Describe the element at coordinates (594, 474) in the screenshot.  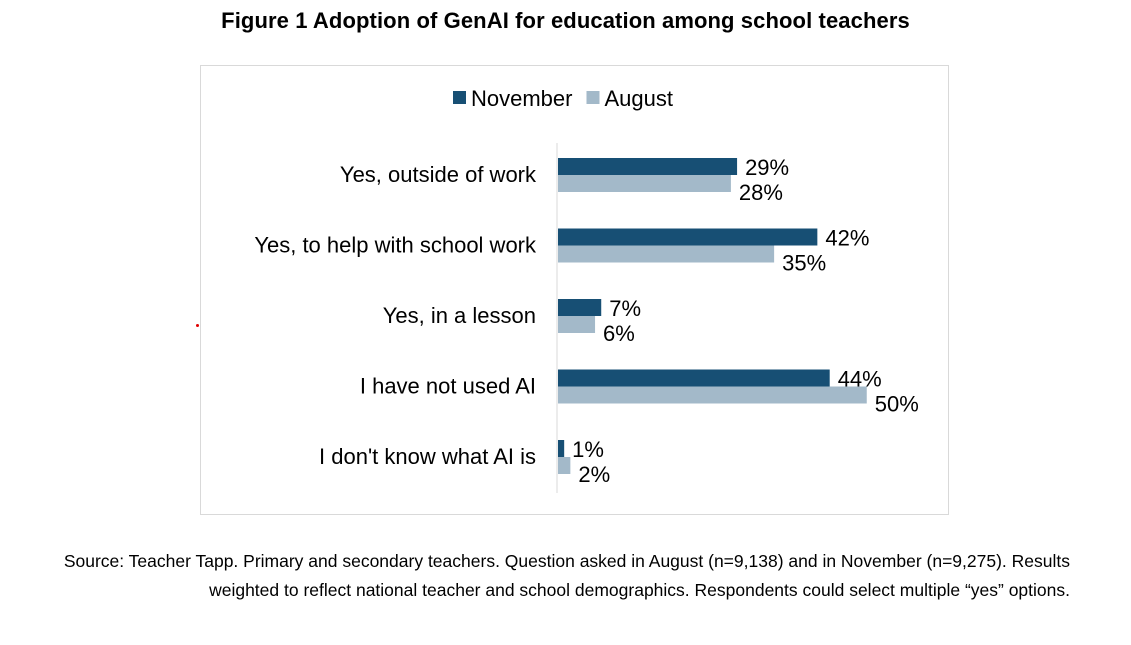
I see `data-label-1-4: 2%` at that location.